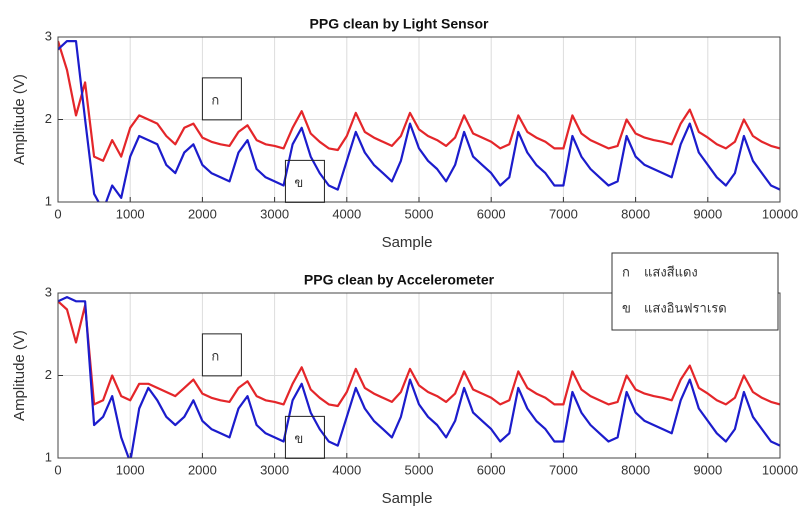 This screenshot has height=515, width=804. What do you see at coordinates (671, 271) in the screenshot?
I see `legend-label: แสงสีแดง` at bounding box center [671, 271].